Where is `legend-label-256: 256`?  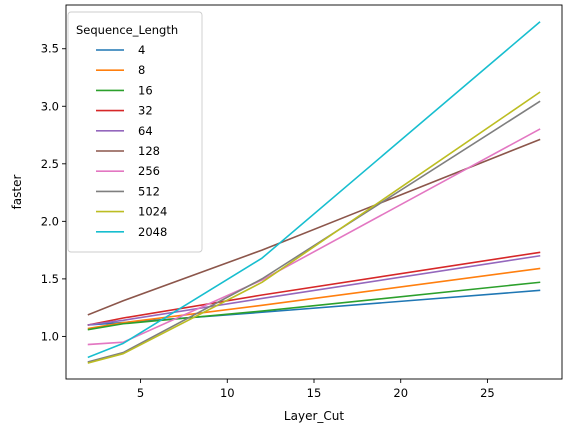 legend-label-256: 256 is located at coordinates (149, 171).